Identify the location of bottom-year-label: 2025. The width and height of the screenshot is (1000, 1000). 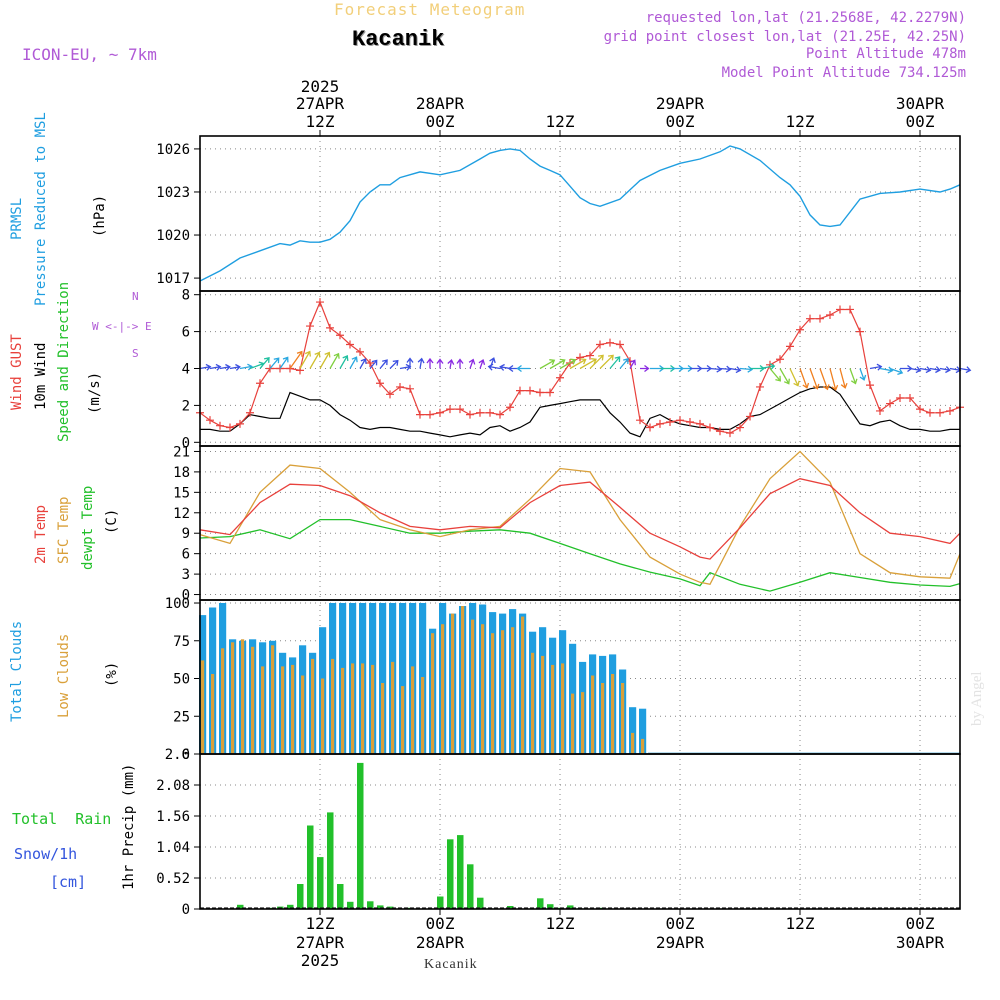
(320, 960).